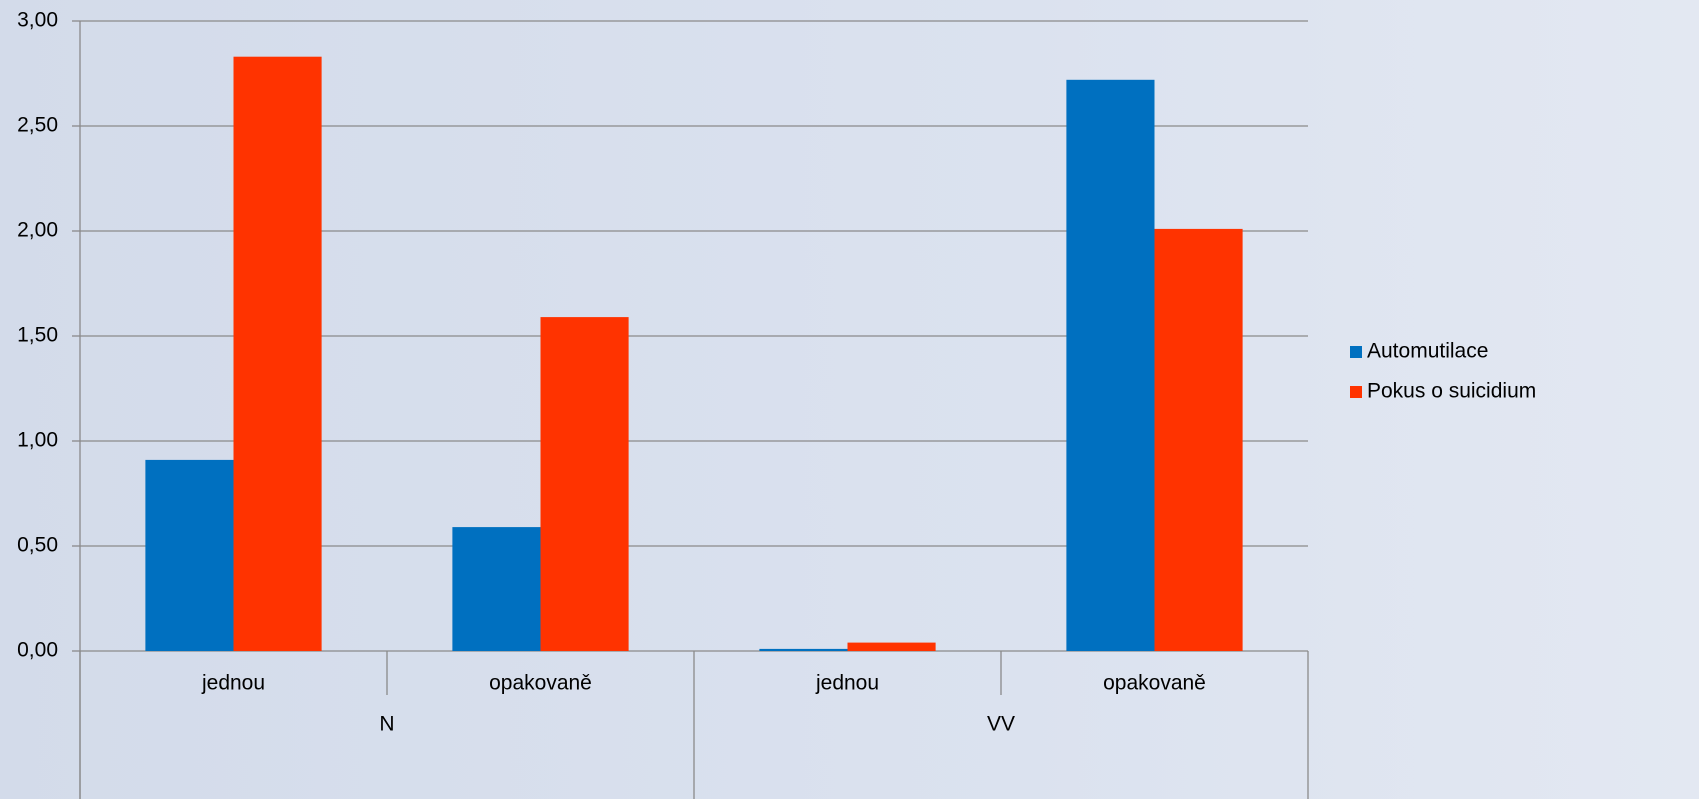 The width and height of the screenshot is (1699, 799). I want to click on legend-label: Pokus o suicidium, so click(1451, 391).